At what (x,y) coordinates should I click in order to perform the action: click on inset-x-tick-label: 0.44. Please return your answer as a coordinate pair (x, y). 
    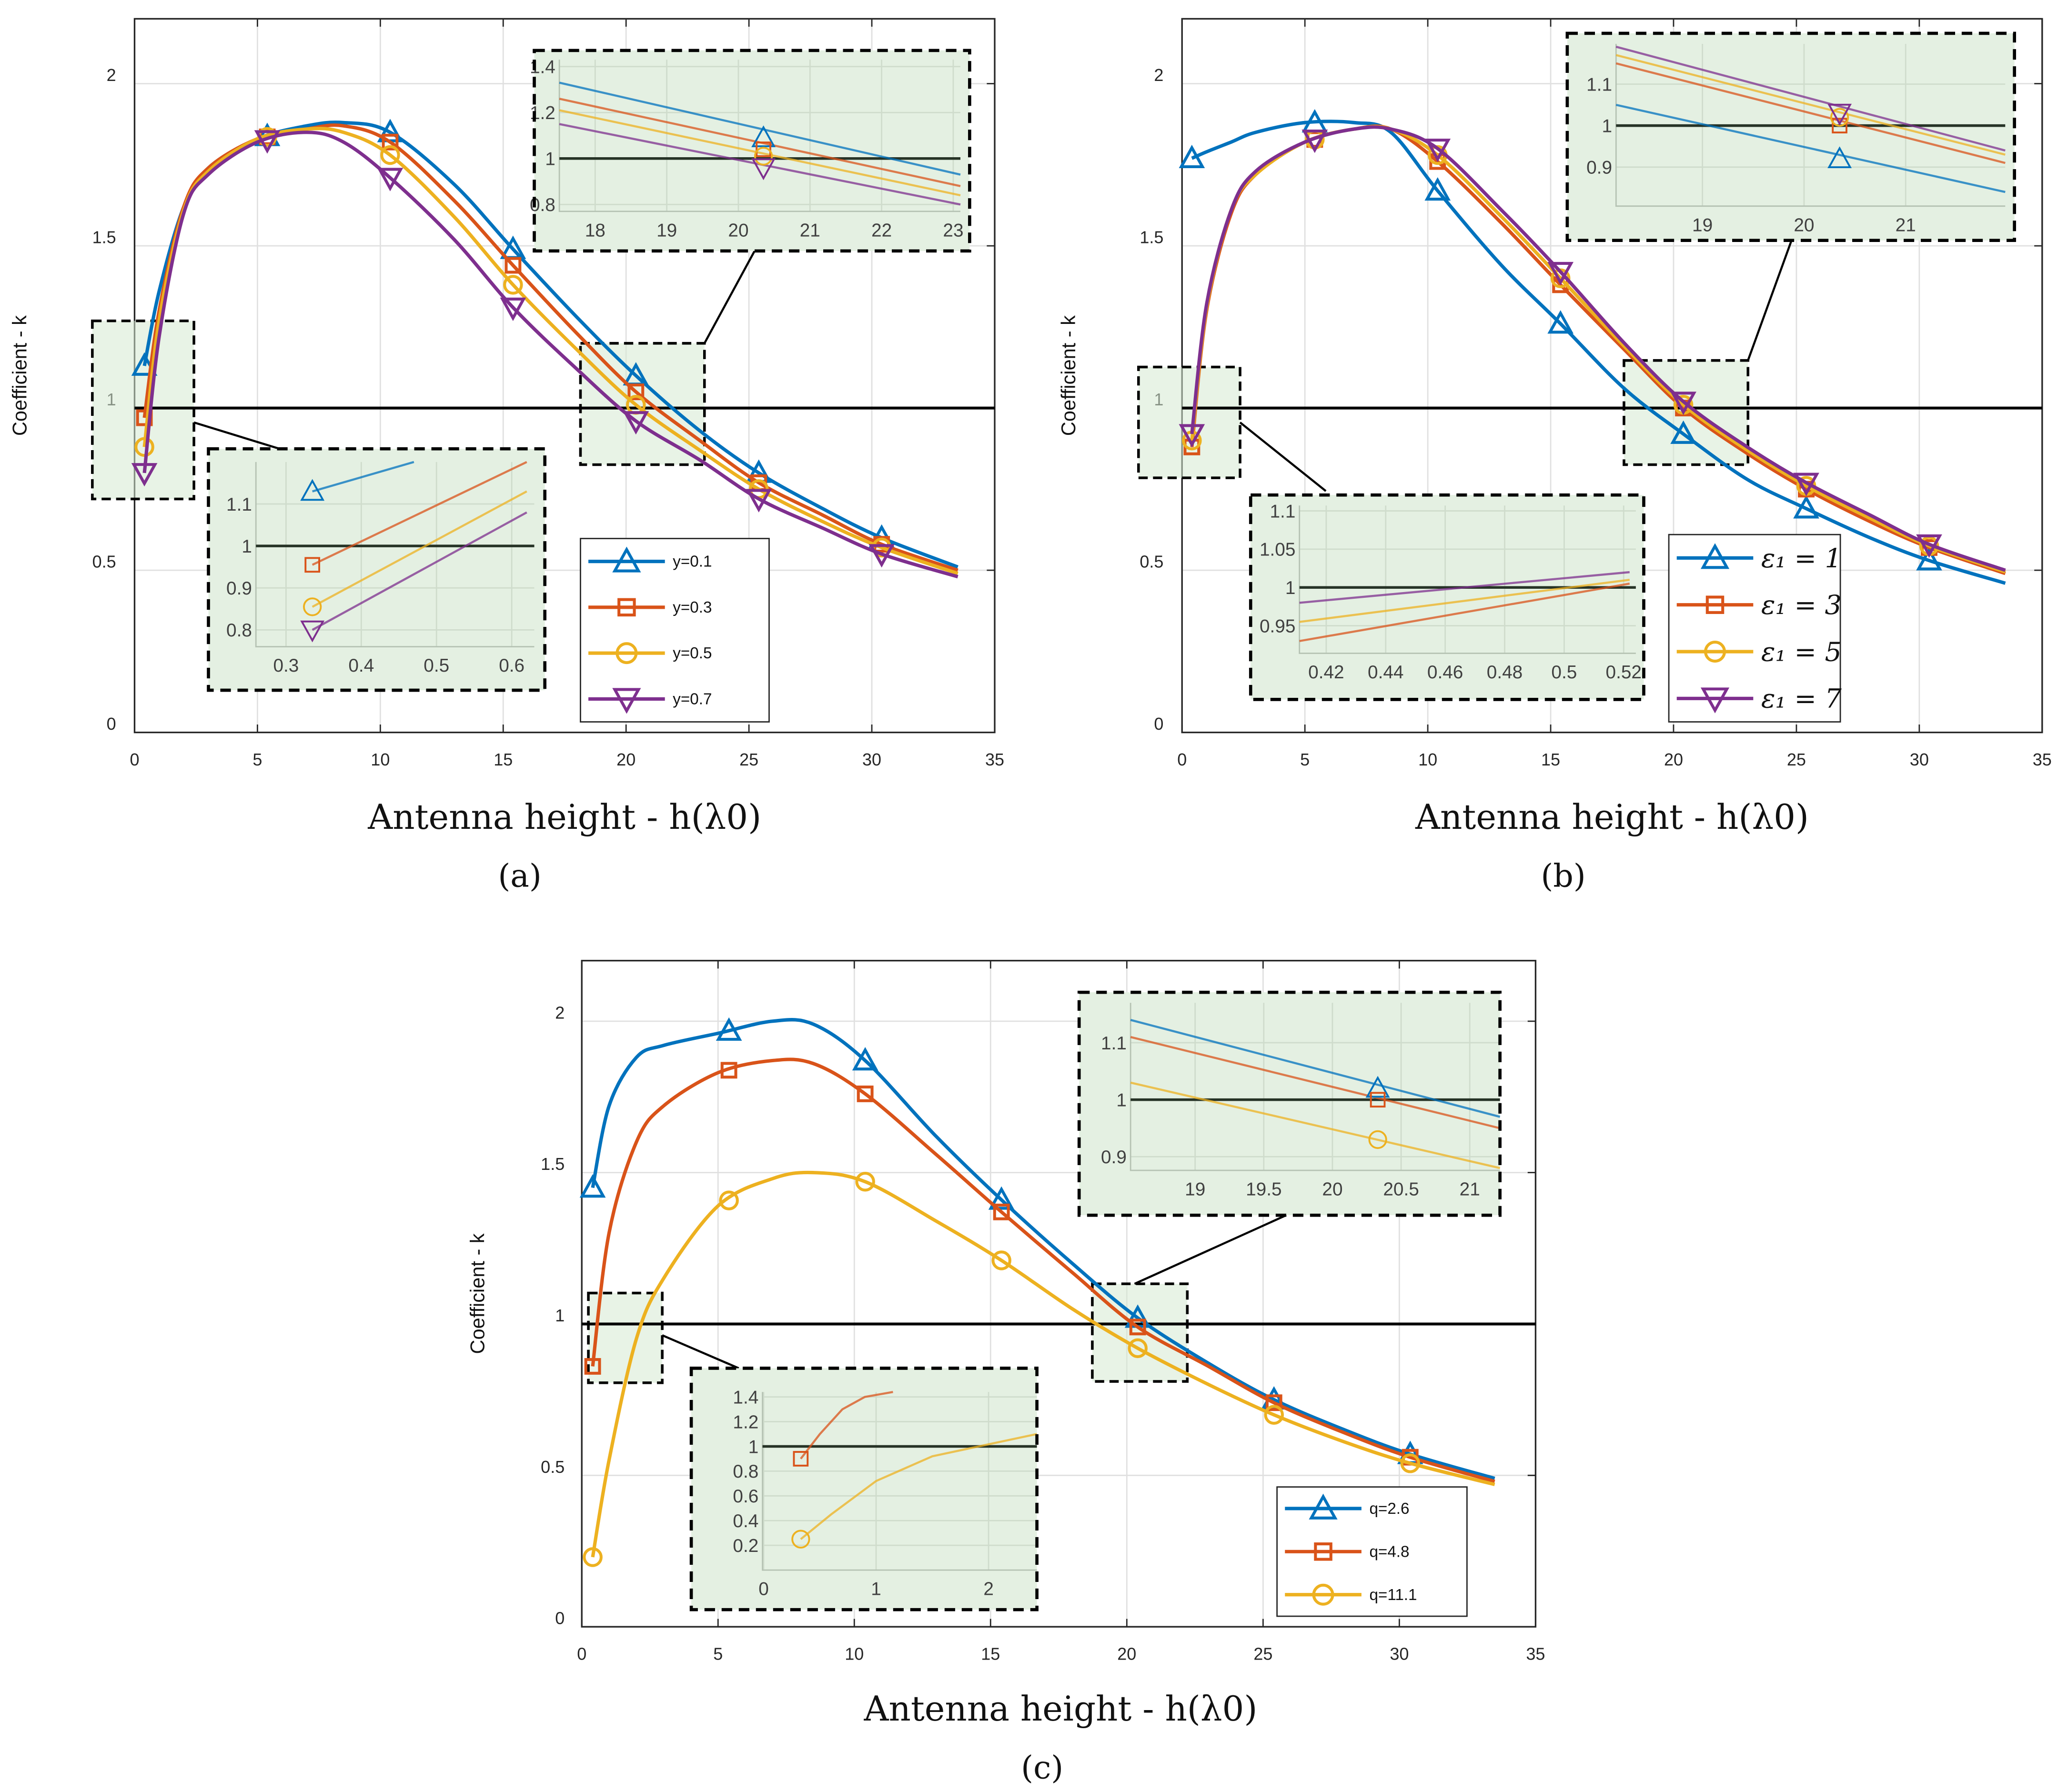
    Looking at the image, I should click on (1385, 672).